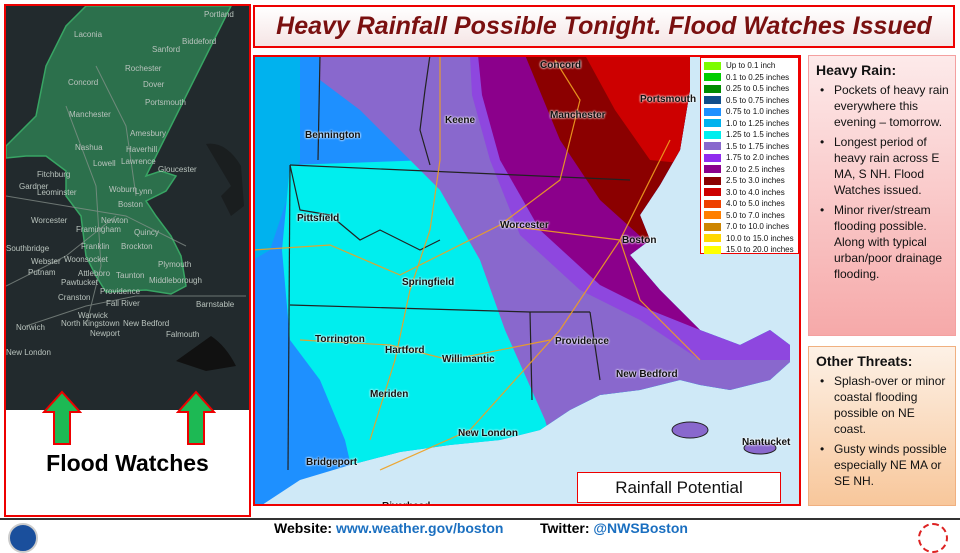  Describe the element at coordinates (177, 169) in the screenshot. I see `flood-map-city-label: Gloucester` at that location.